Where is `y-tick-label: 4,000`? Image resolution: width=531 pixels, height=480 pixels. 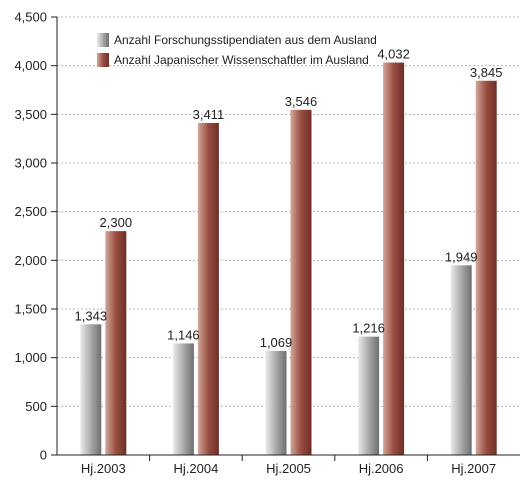
y-tick-label: 4,000 is located at coordinates (30, 65).